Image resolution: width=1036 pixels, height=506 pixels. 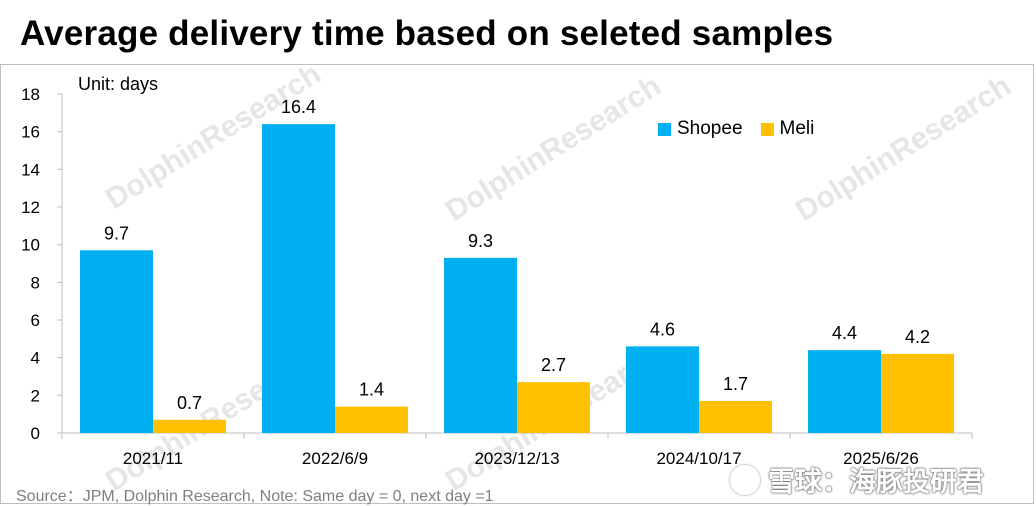 What do you see at coordinates (30, 94) in the screenshot?
I see `y-tick-label: 18` at bounding box center [30, 94].